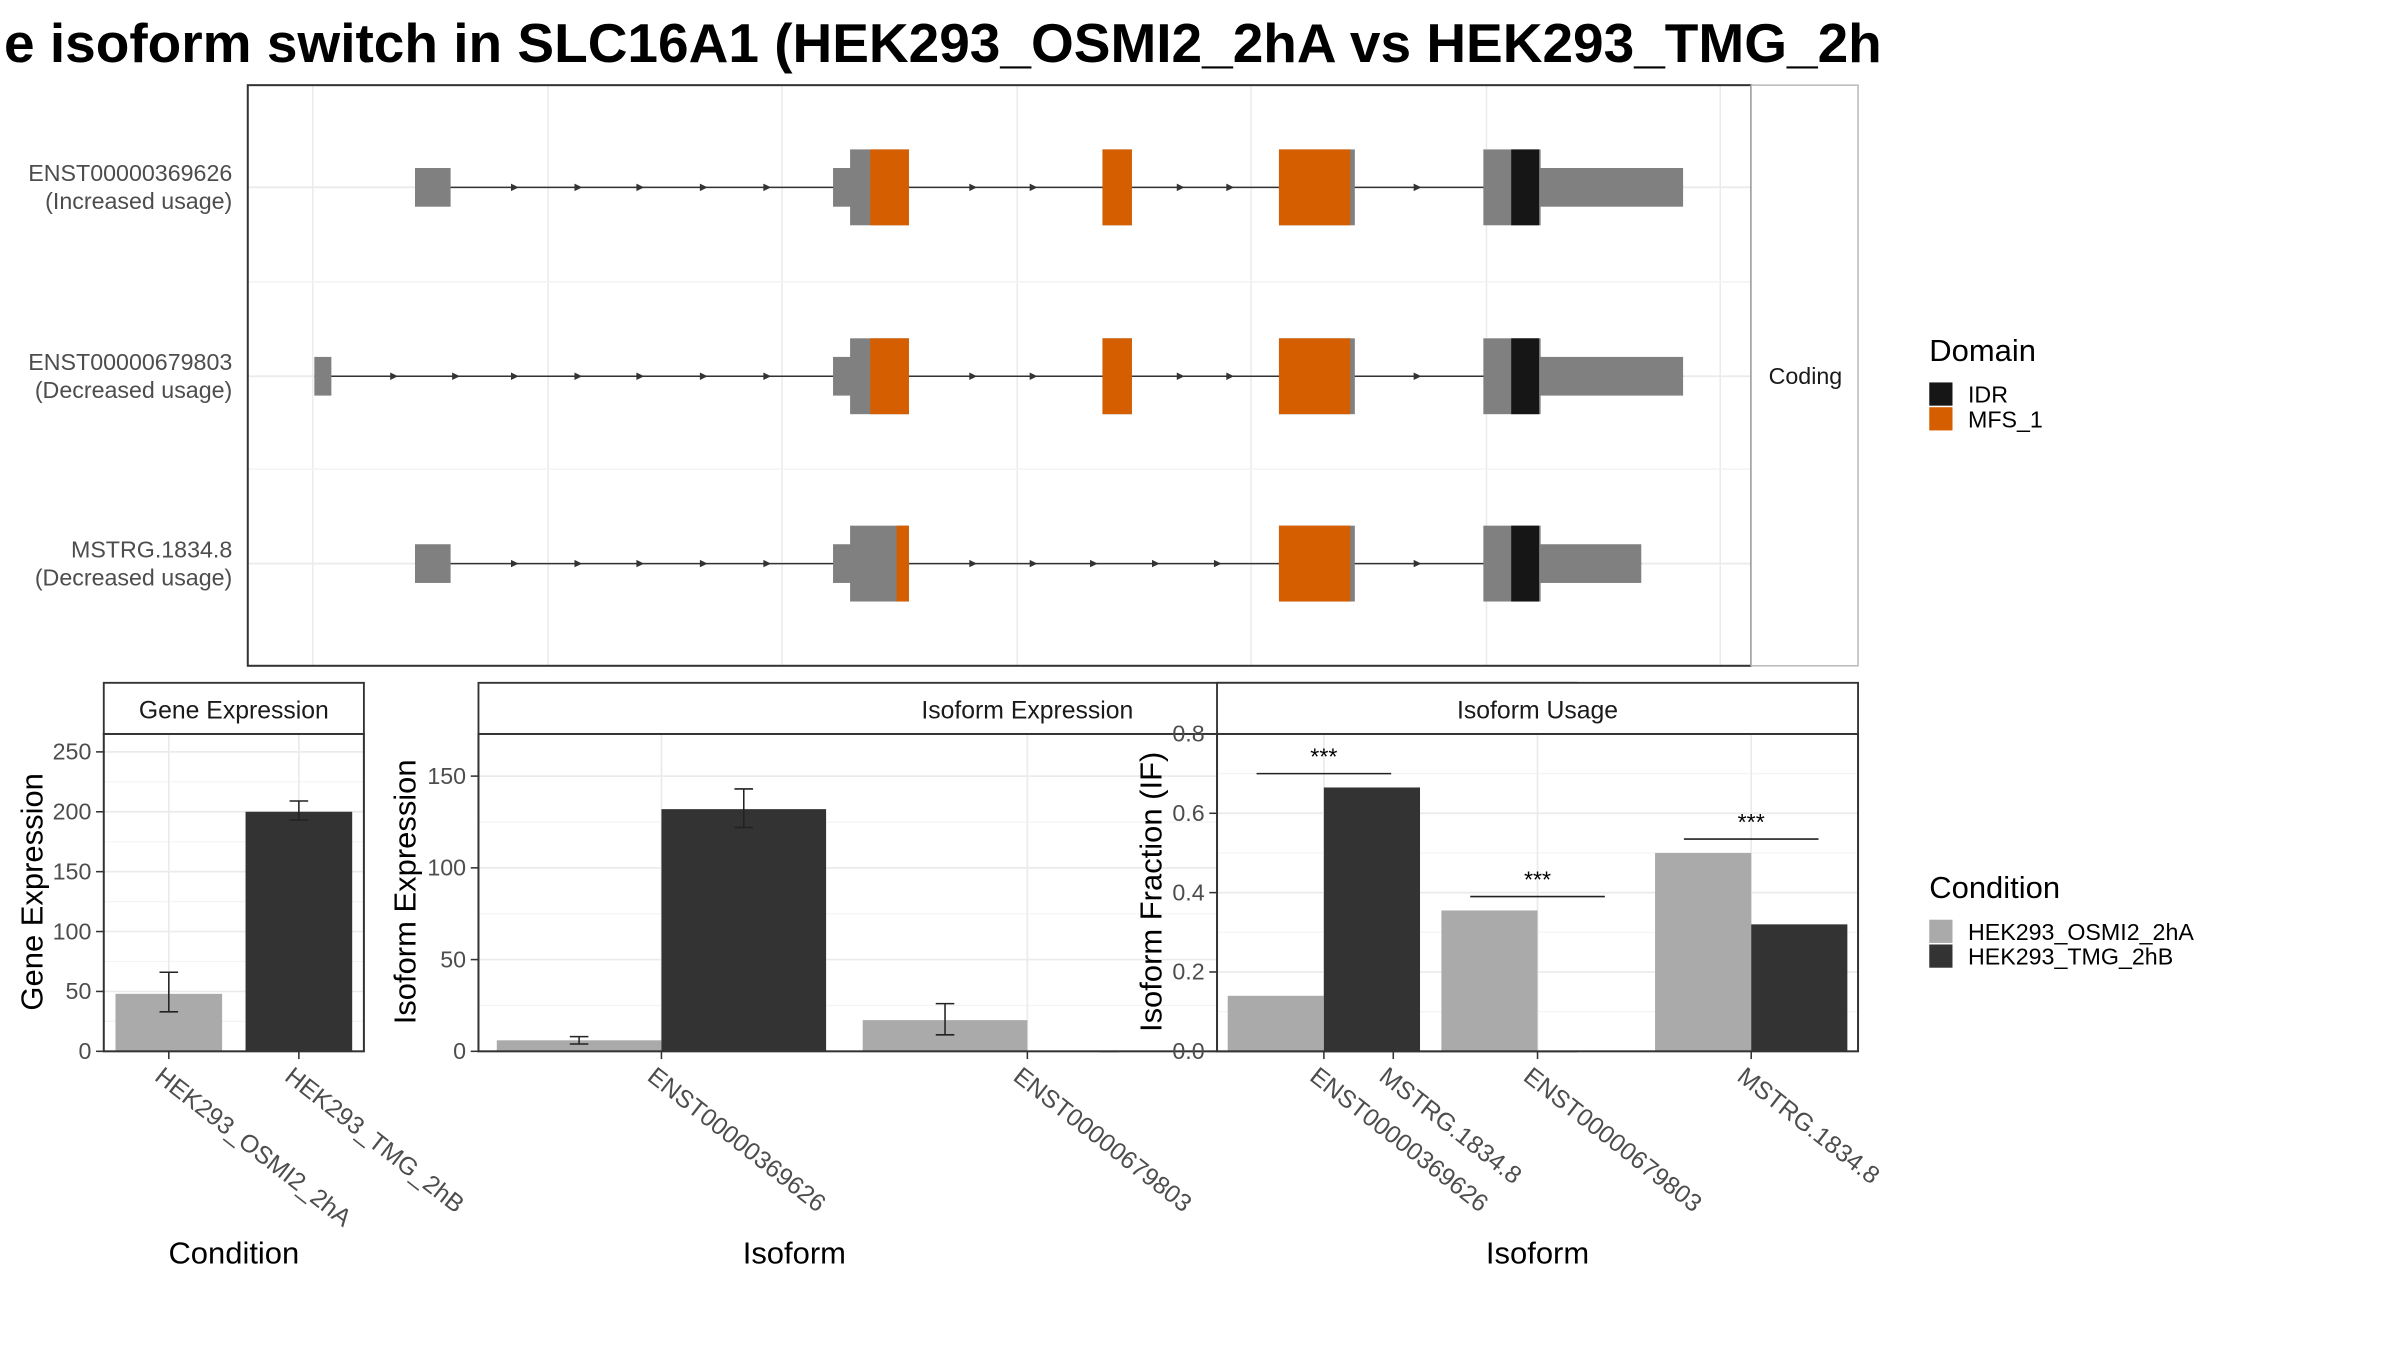 The image size is (2400, 1350). I want to click on isoform-id-label: MSTRG.1834.8, so click(151, 549).